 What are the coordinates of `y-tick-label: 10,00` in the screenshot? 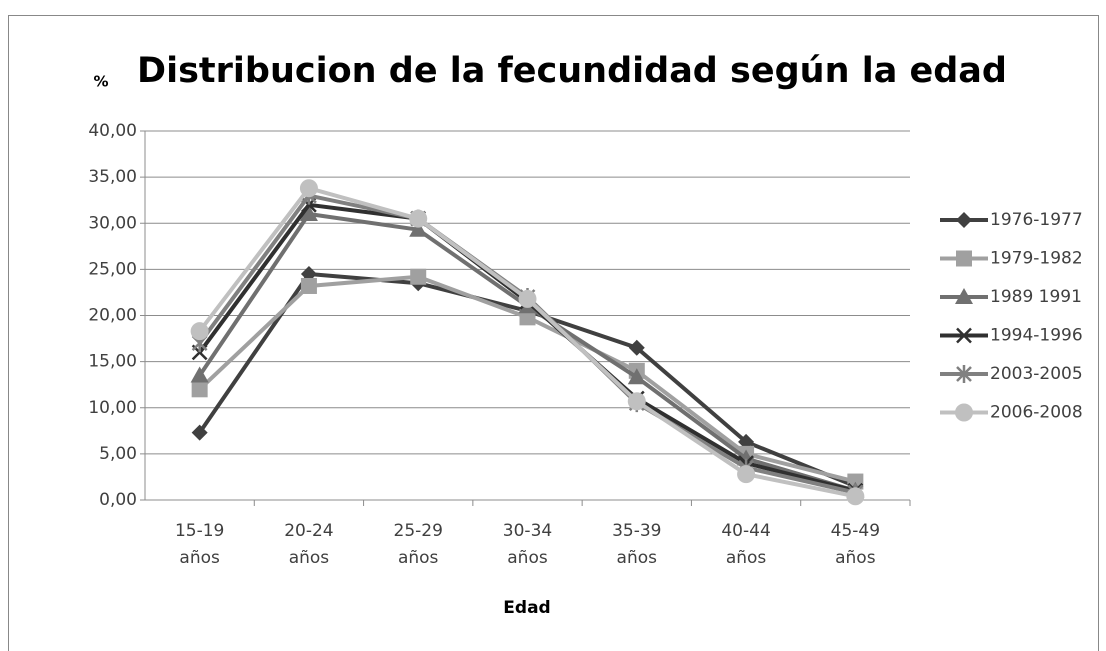 It's located at (112, 408).